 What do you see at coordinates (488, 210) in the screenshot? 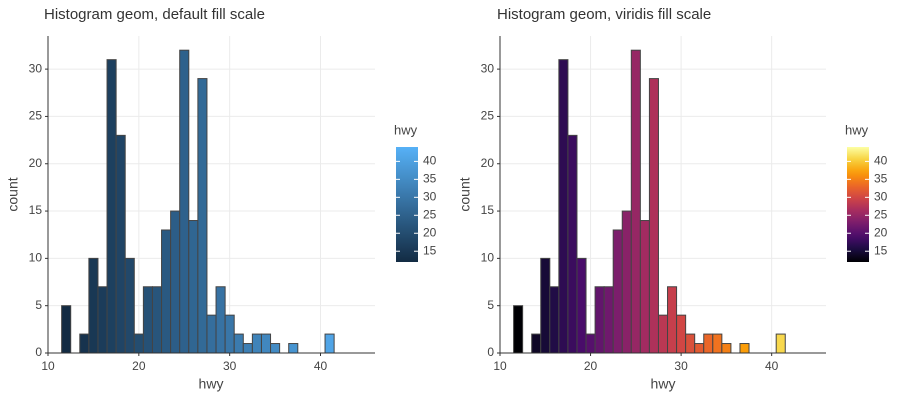
I see `y-tick-label: 15` at bounding box center [488, 210].